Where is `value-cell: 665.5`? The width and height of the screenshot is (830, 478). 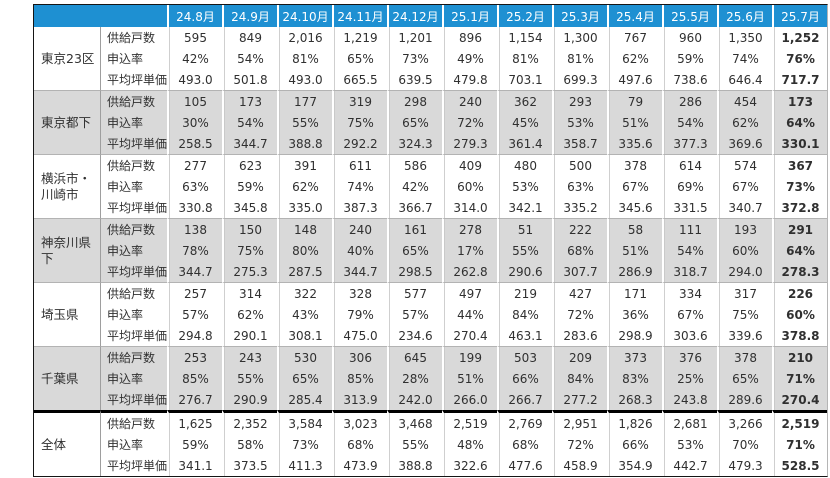 value-cell: 665.5 is located at coordinates (359, 79).